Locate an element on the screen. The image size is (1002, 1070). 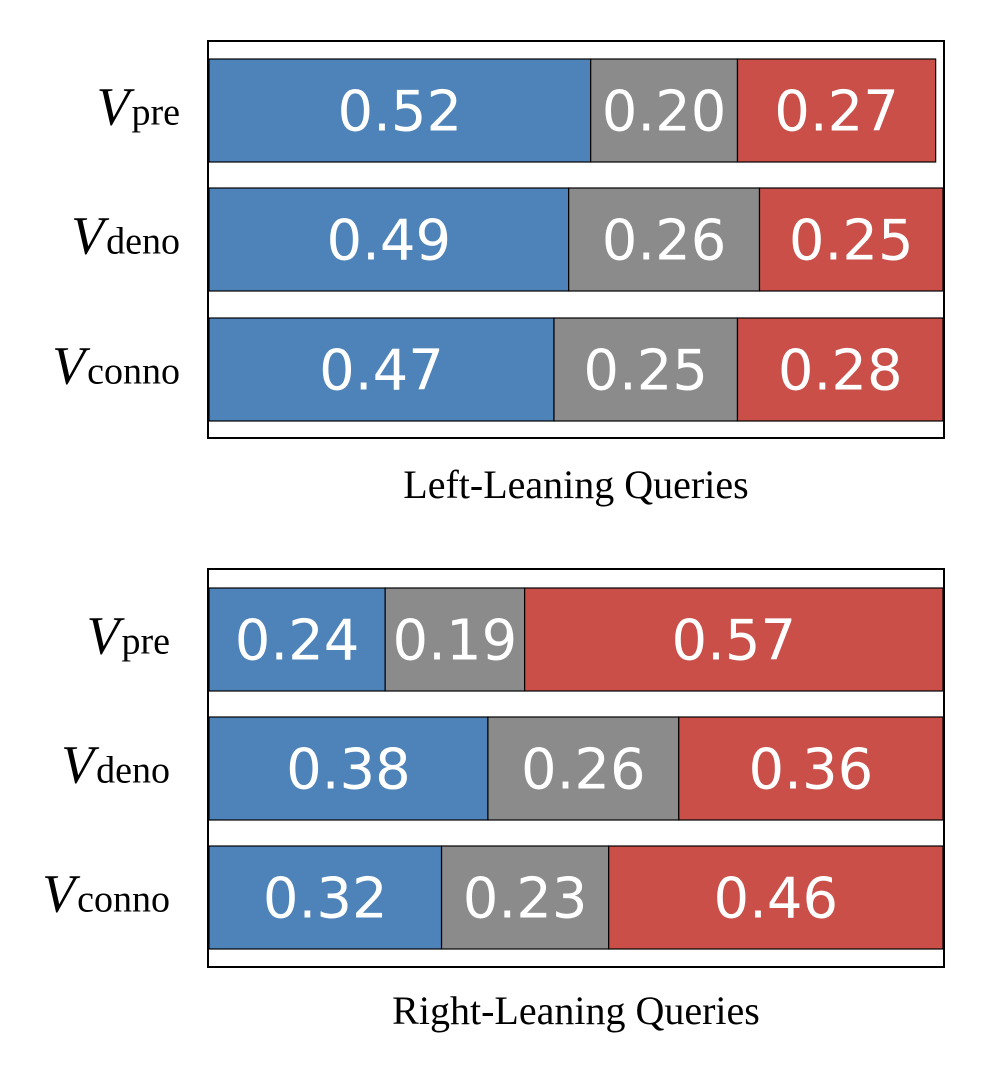
right-leaning-bar-conno-gray is located at coordinates (525, 897).